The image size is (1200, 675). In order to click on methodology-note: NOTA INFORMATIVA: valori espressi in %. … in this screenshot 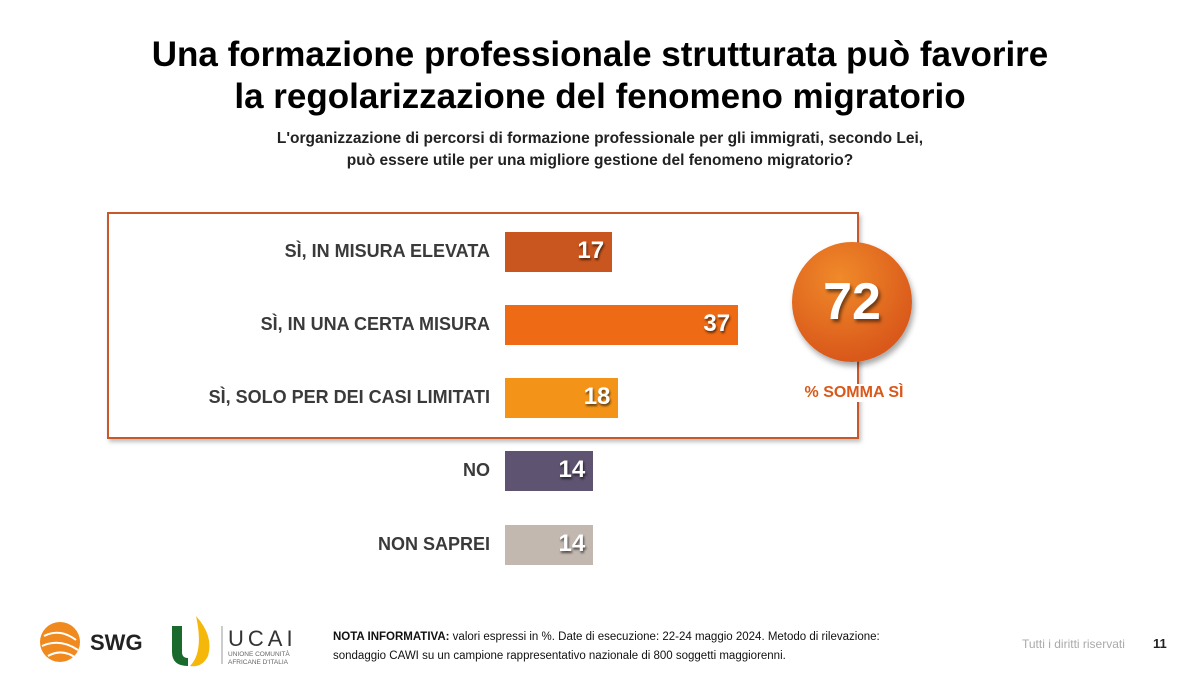, I will do `click(606, 647)`.